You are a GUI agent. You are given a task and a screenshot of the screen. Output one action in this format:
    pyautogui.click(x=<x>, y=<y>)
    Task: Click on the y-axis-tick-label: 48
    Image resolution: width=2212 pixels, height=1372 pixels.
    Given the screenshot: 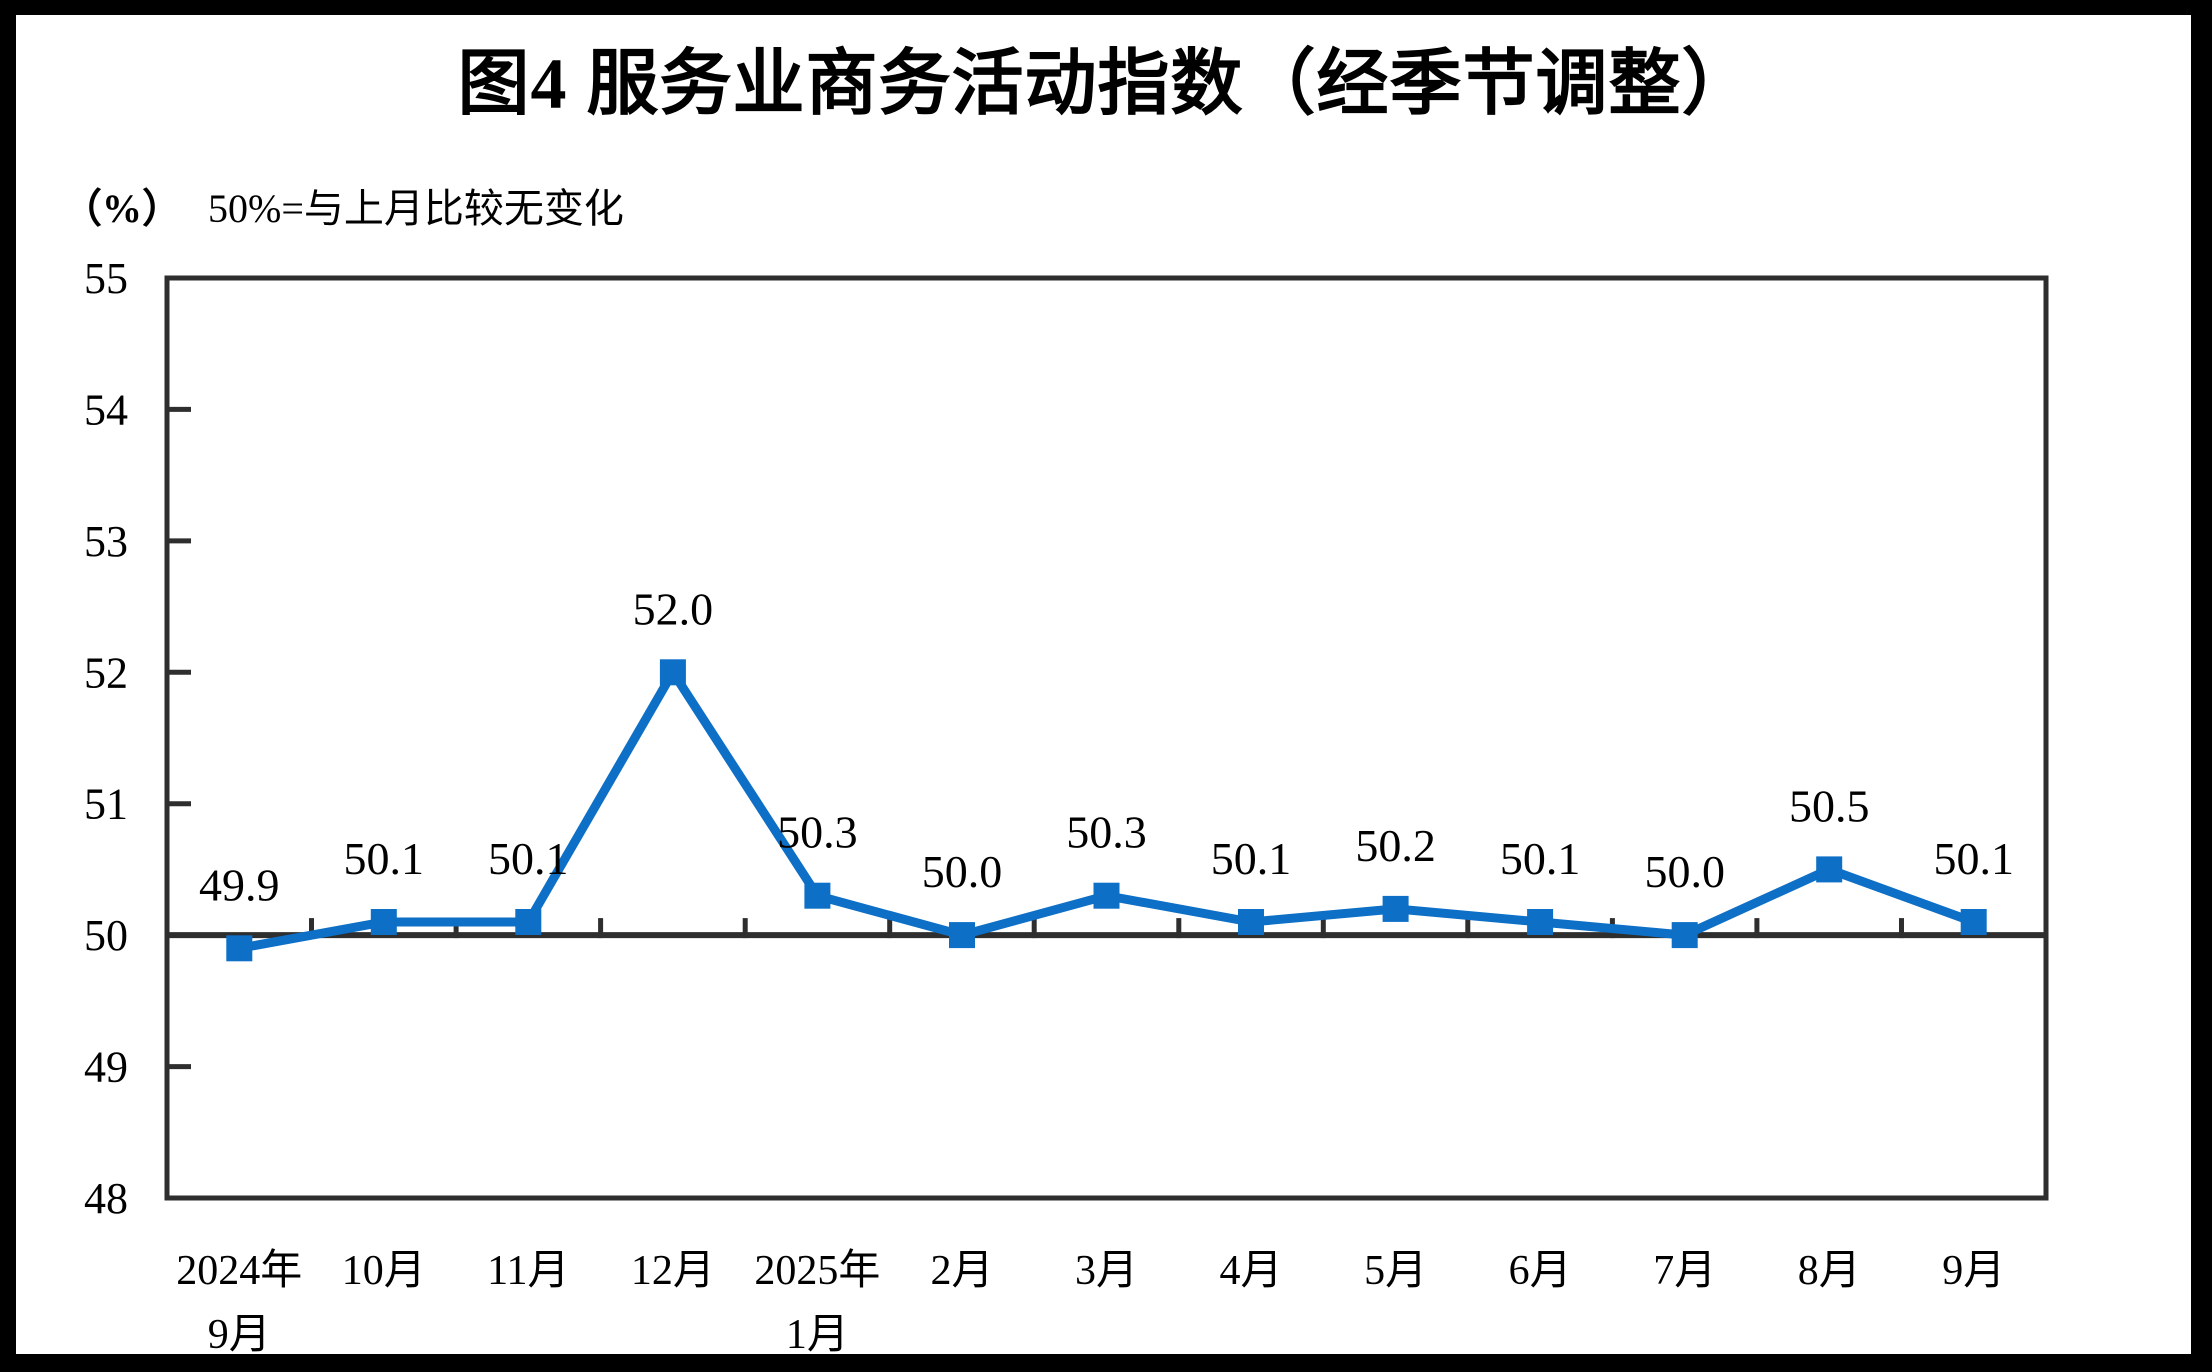 What is the action you would take?
    pyautogui.click(x=106, y=1198)
    